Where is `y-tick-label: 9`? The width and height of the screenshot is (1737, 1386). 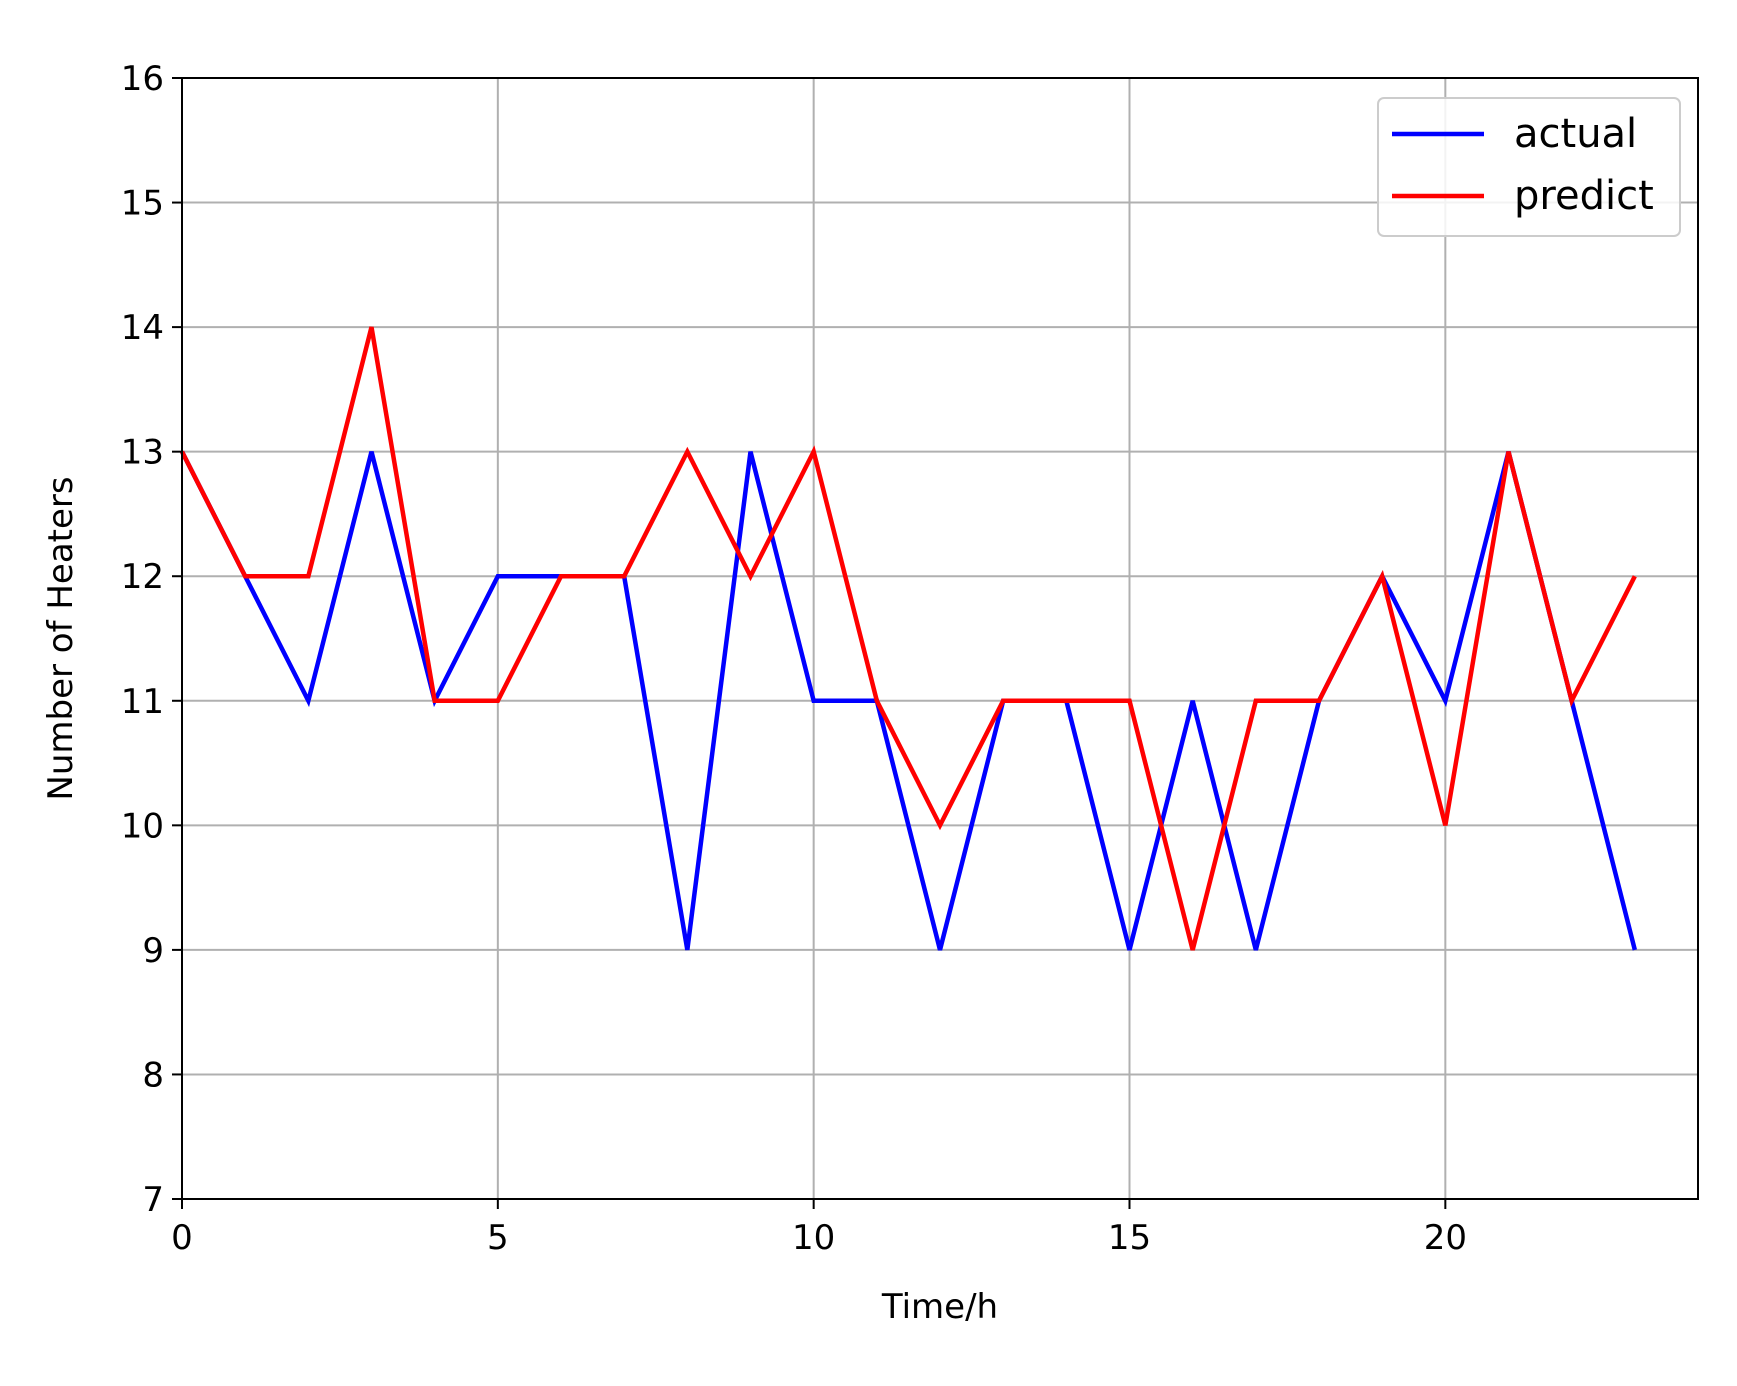
y-tick-label: 9 is located at coordinates (153, 951).